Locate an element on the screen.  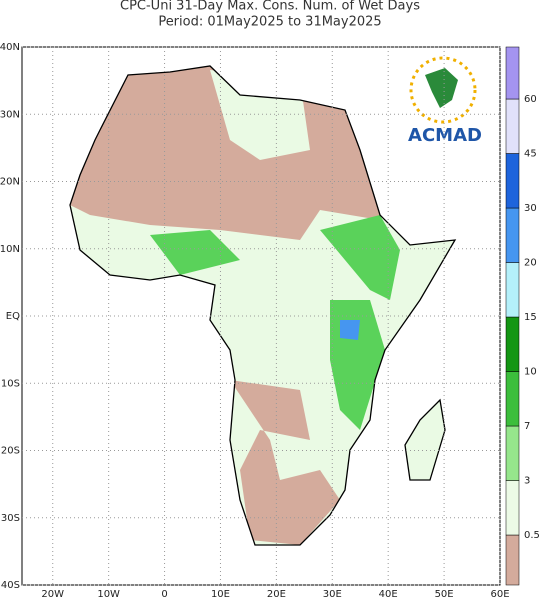
lon-tick-label: 60E is located at coordinates (499, 594).